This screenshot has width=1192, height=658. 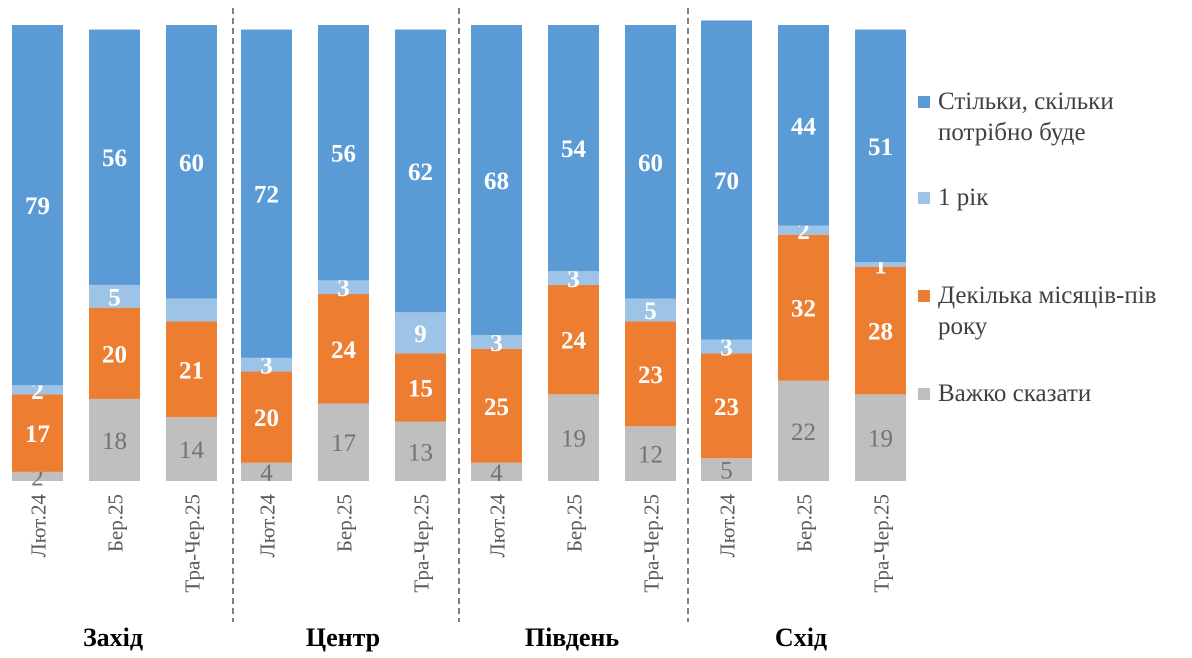 I want to click on legend-swatch-one-year, so click(x=924, y=198).